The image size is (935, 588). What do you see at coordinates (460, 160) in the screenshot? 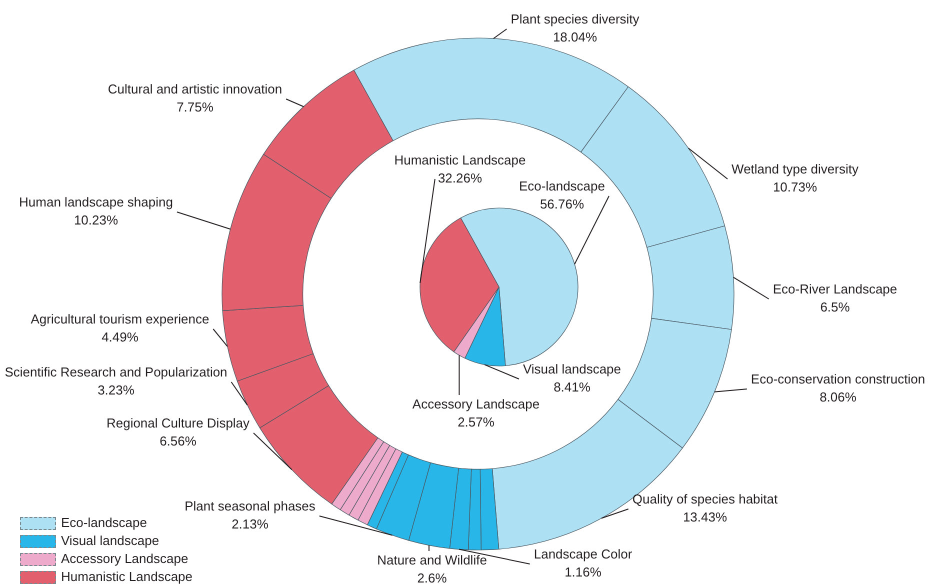
I see `slice-label: Humanistic Landscape` at bounding box center [460, 160].